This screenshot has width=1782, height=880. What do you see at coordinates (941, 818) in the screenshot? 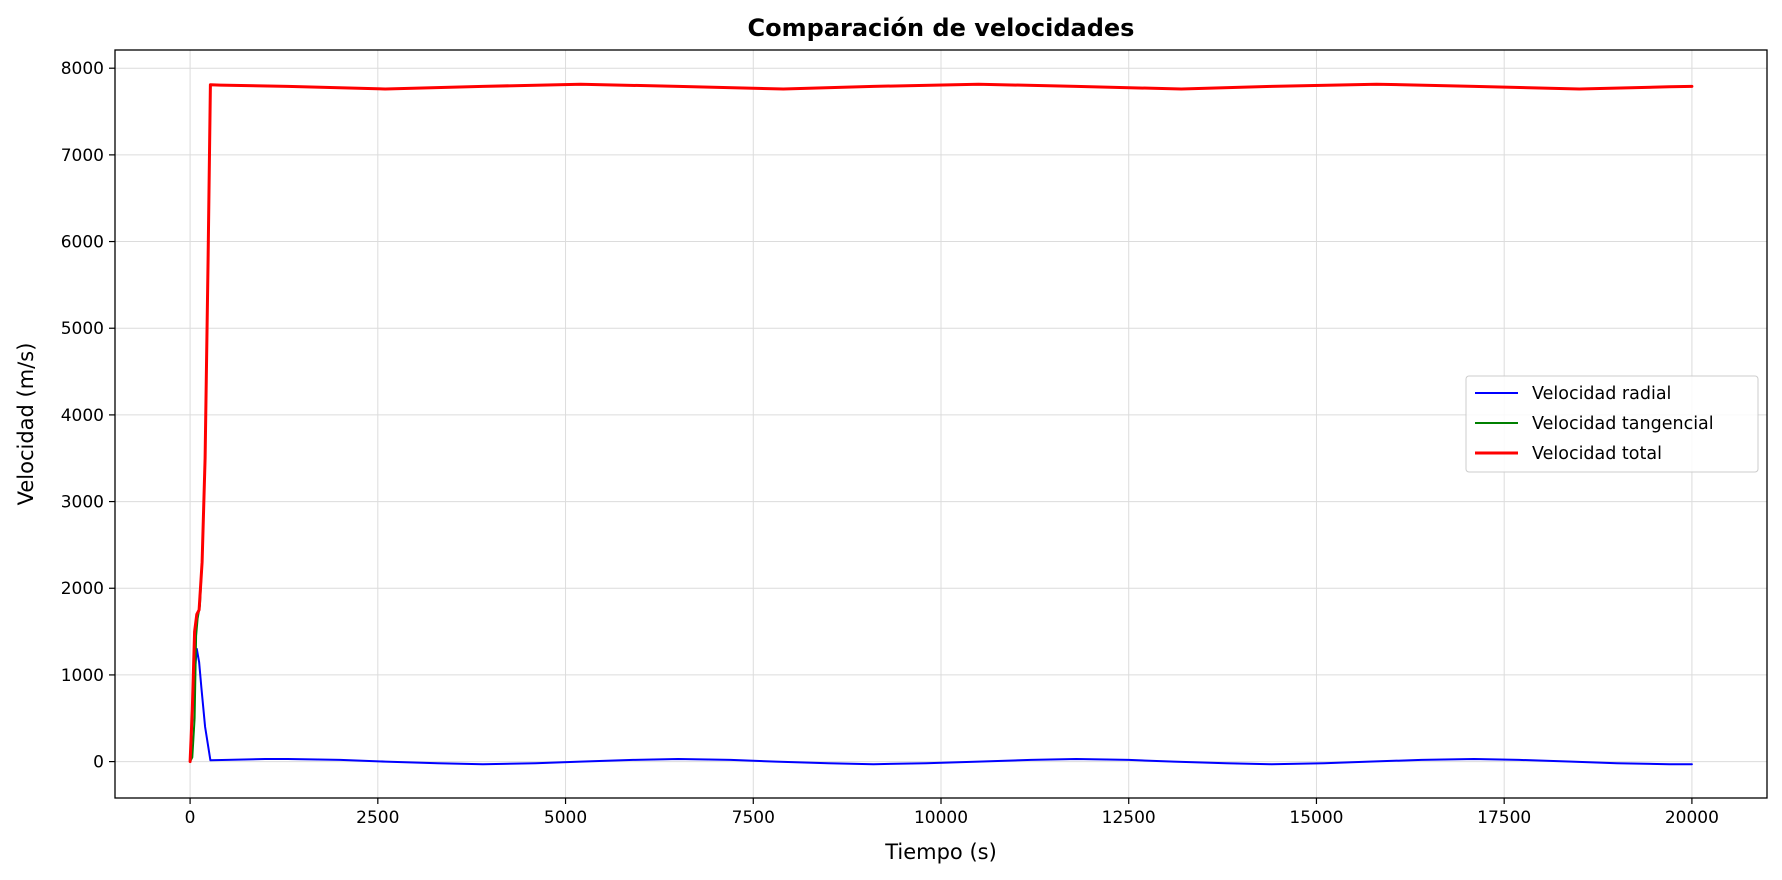
I see `x-tick-label: 10000` at bounding box center [941, 818].